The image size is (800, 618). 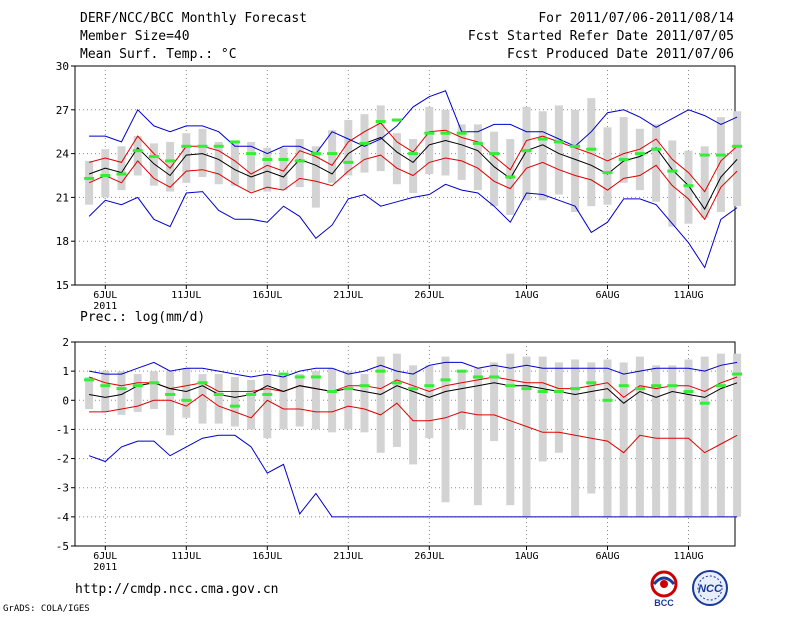 What do you see at coordinates (664, 603) in the screenshot?
I see `bcc-logo-text: BCC` at bounding box center [664, 603].